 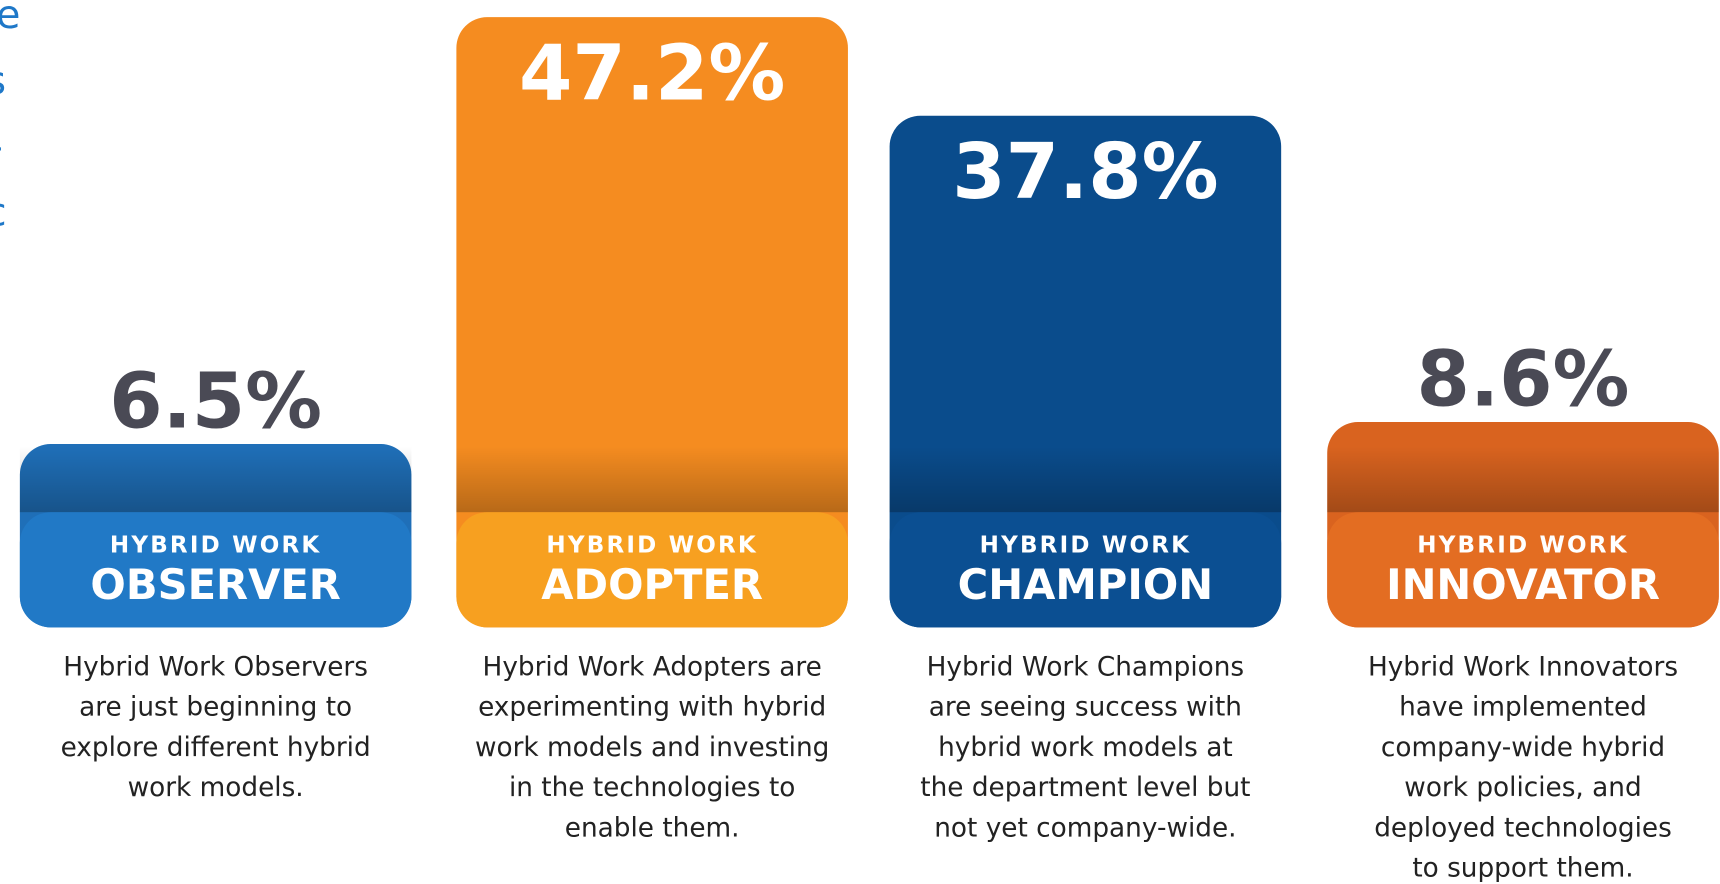 What do you see at coordinates (3, 212) in the screenshot?
I see `side-text: c` at bounding box center [3, 212].